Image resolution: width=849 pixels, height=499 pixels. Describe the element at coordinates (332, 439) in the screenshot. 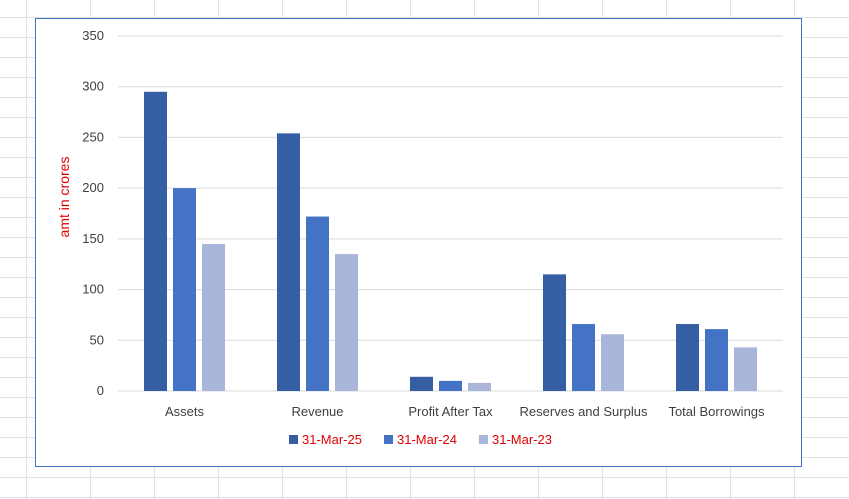

I see `legend-entry: 31-Mar-25` at that location.